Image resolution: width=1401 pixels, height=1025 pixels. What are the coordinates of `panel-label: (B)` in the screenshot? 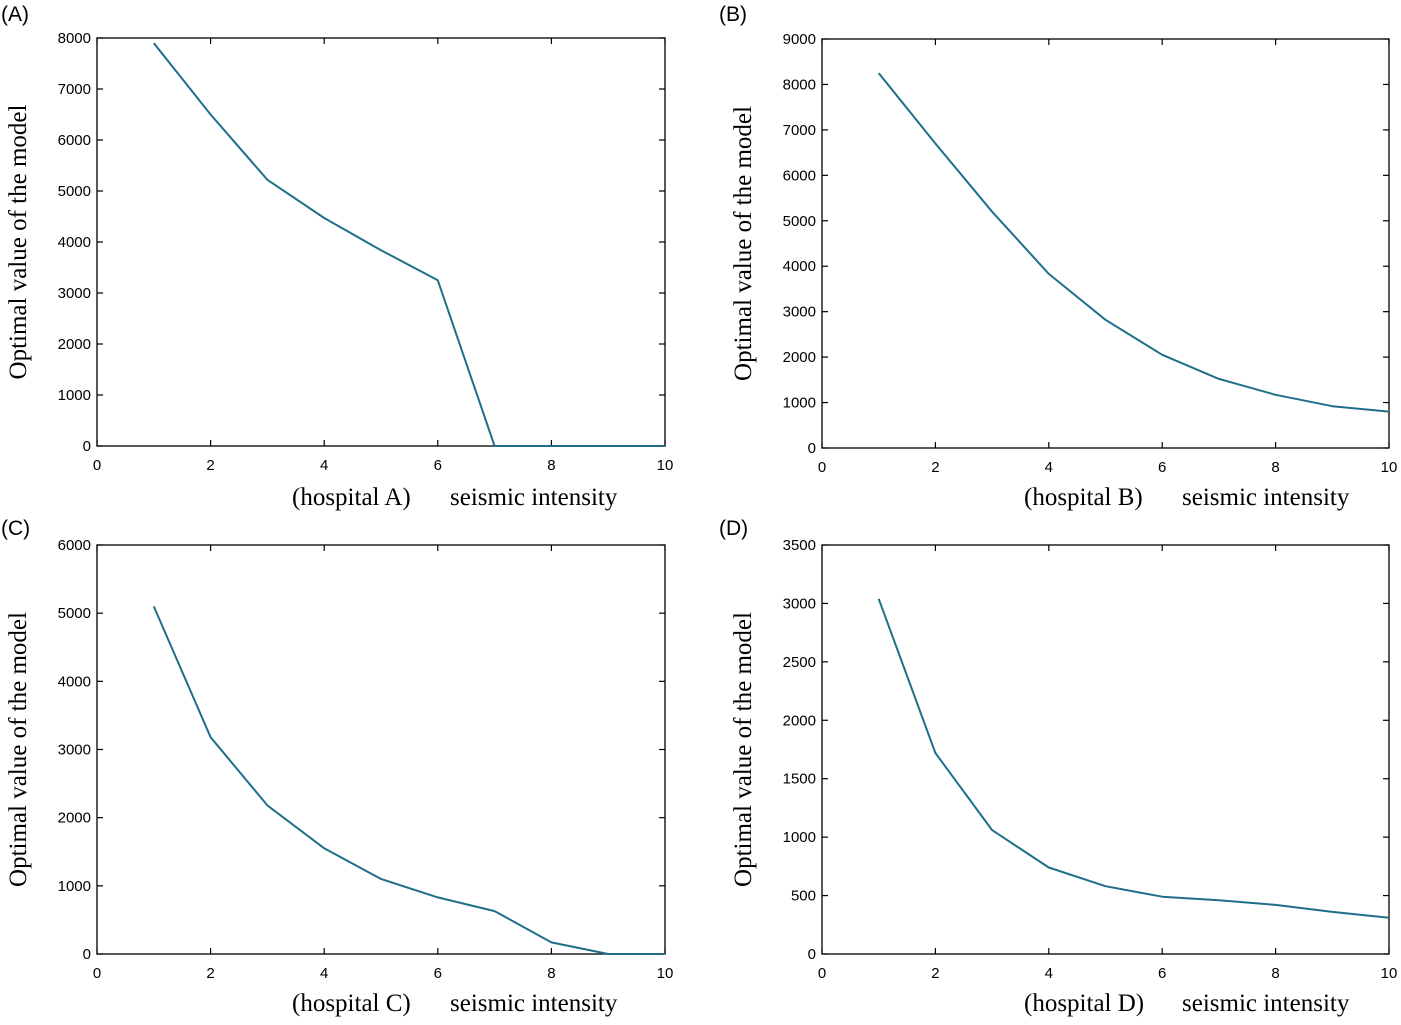 It's located at (733, 14).